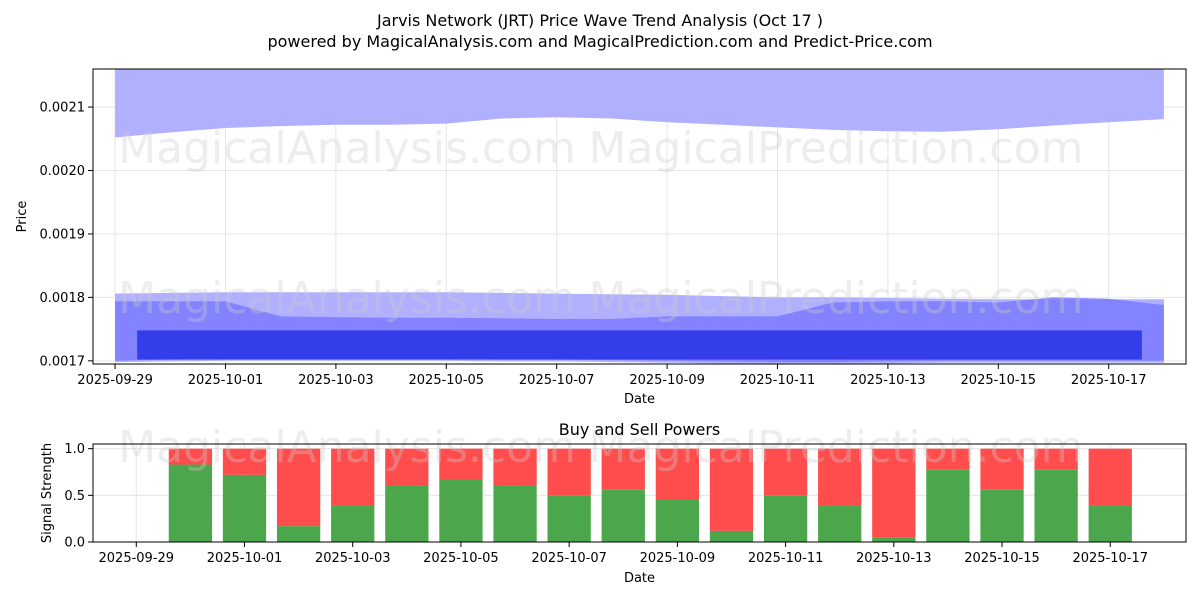  Describe the element at coordinates (461, 558) in the screenshot. I see `power-x-tick-label: 2025-10-05` at that location.